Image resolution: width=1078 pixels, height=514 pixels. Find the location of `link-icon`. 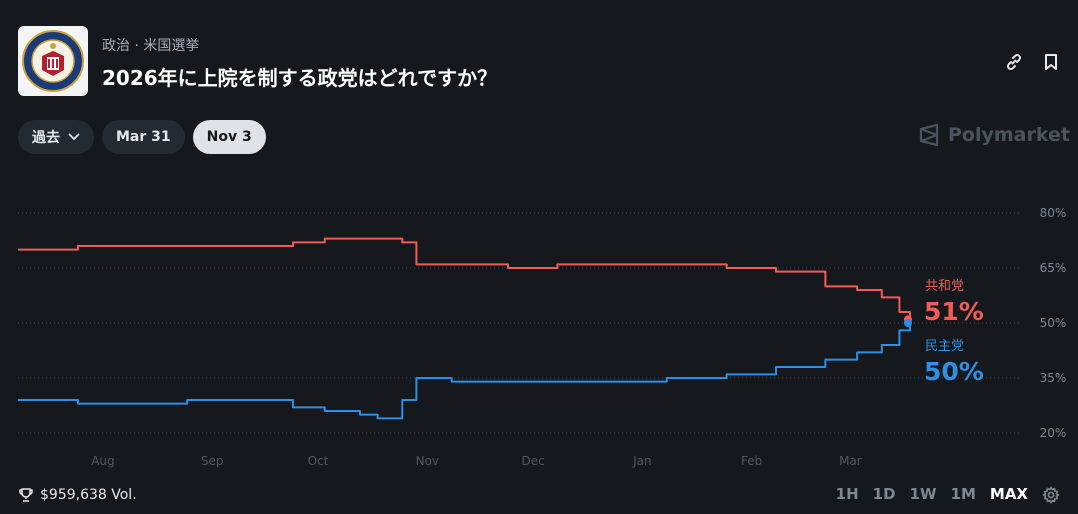

link-icon is located at coordinates (1014, 62).